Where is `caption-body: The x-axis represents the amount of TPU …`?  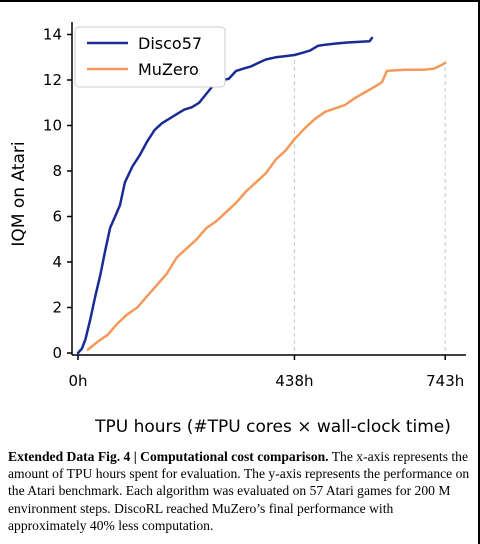
caption-body: The x-axis represents the amount of TPU … is located at coordinates (239, 491).